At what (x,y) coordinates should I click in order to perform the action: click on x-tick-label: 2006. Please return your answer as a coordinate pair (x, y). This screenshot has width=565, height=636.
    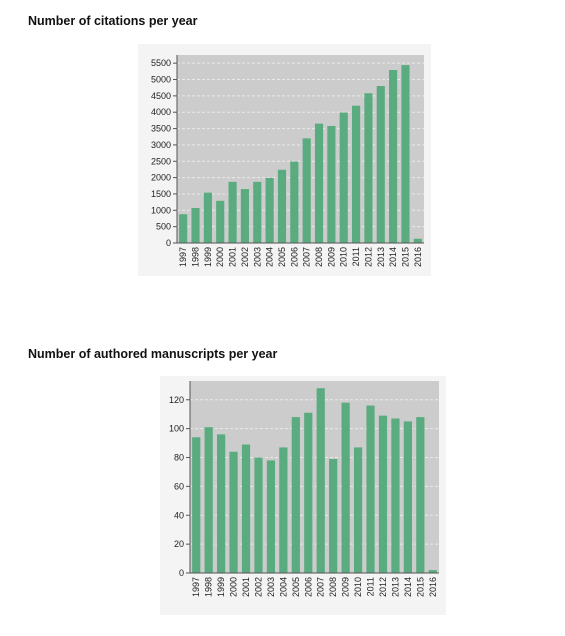
    Looking at the image, I should click on (308, 587).